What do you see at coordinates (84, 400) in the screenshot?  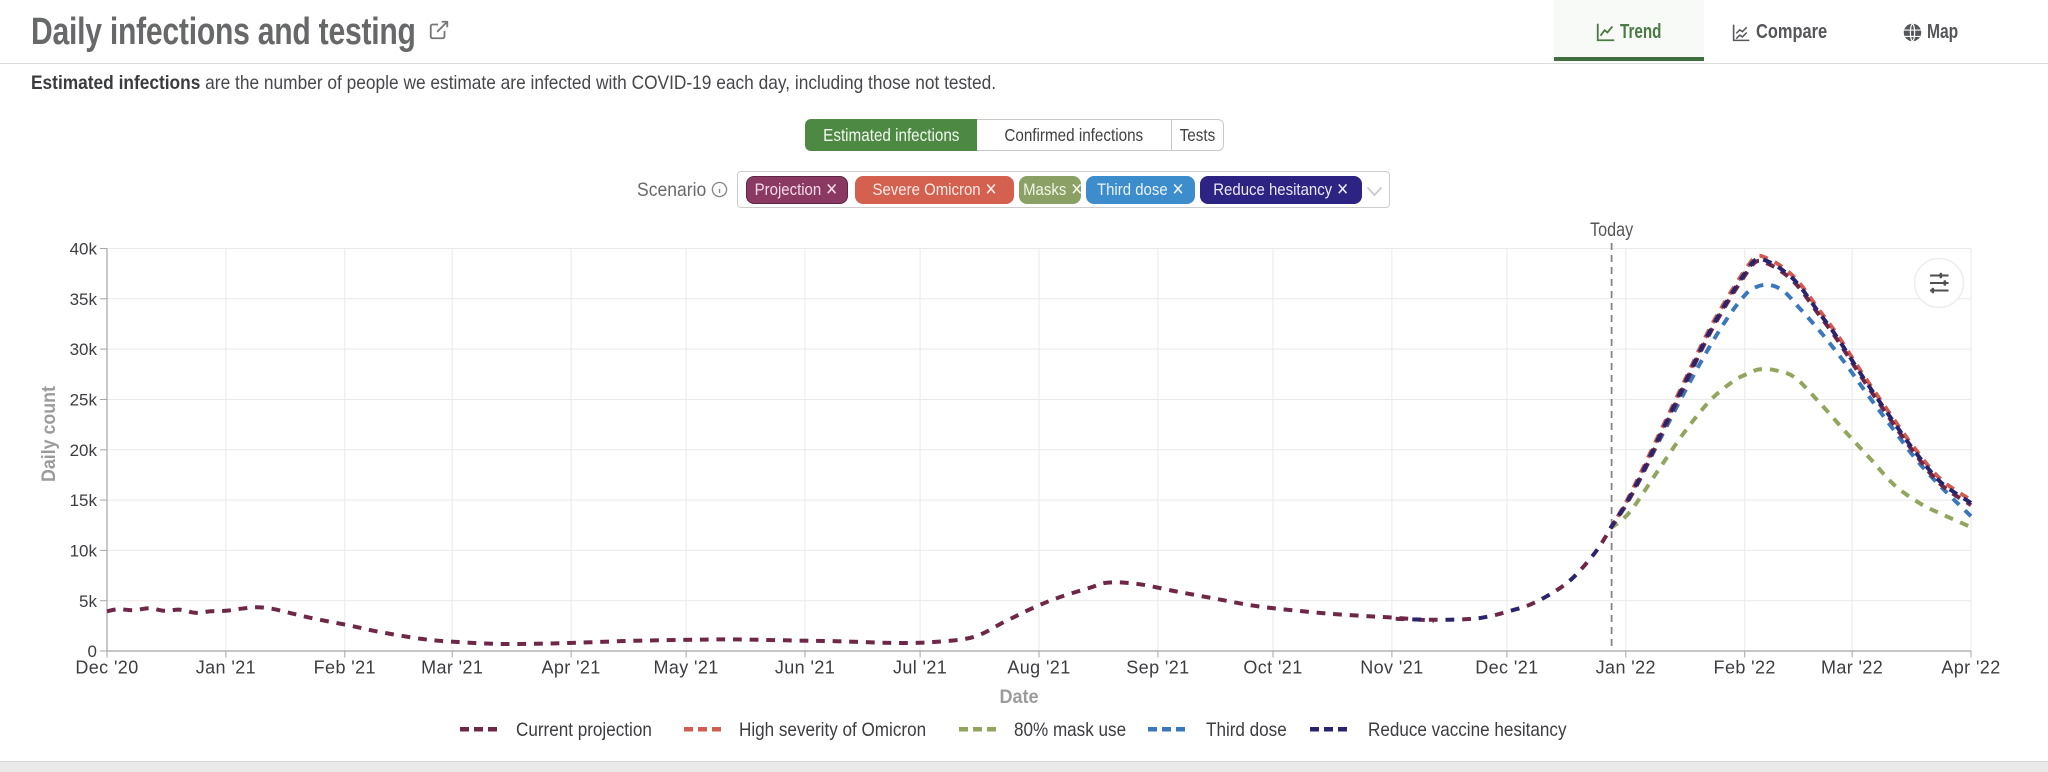 I see `svg-text: 25k` at bounding box center [84, 400].